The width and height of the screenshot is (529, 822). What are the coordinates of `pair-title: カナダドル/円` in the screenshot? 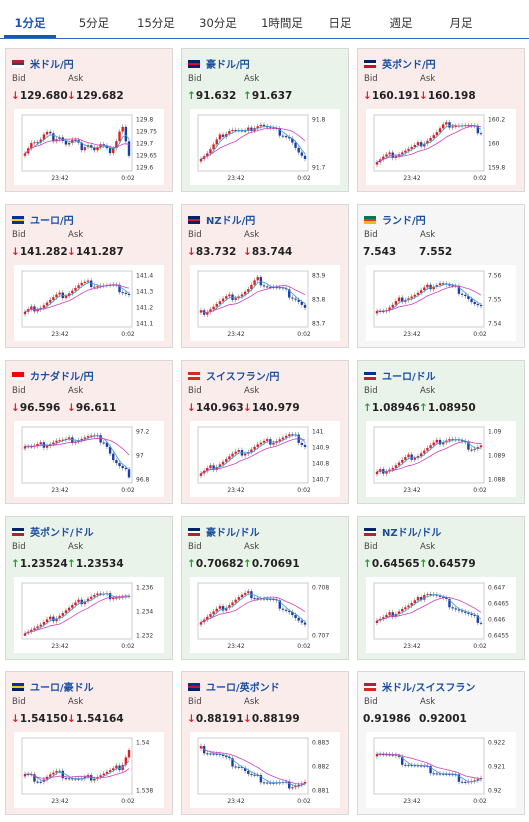 It's located at (53, 375).